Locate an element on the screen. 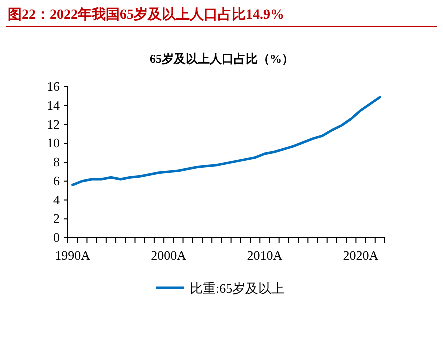  y-tick-label: 6 is located at coordinates (57, 180).